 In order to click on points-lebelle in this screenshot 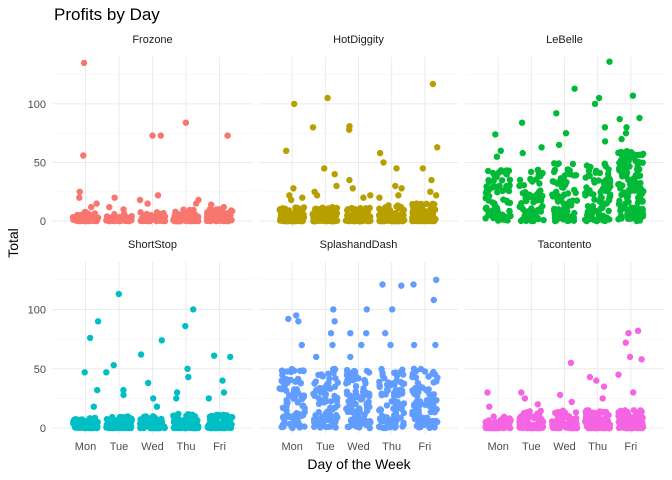, I will do `click(564, 141)`.